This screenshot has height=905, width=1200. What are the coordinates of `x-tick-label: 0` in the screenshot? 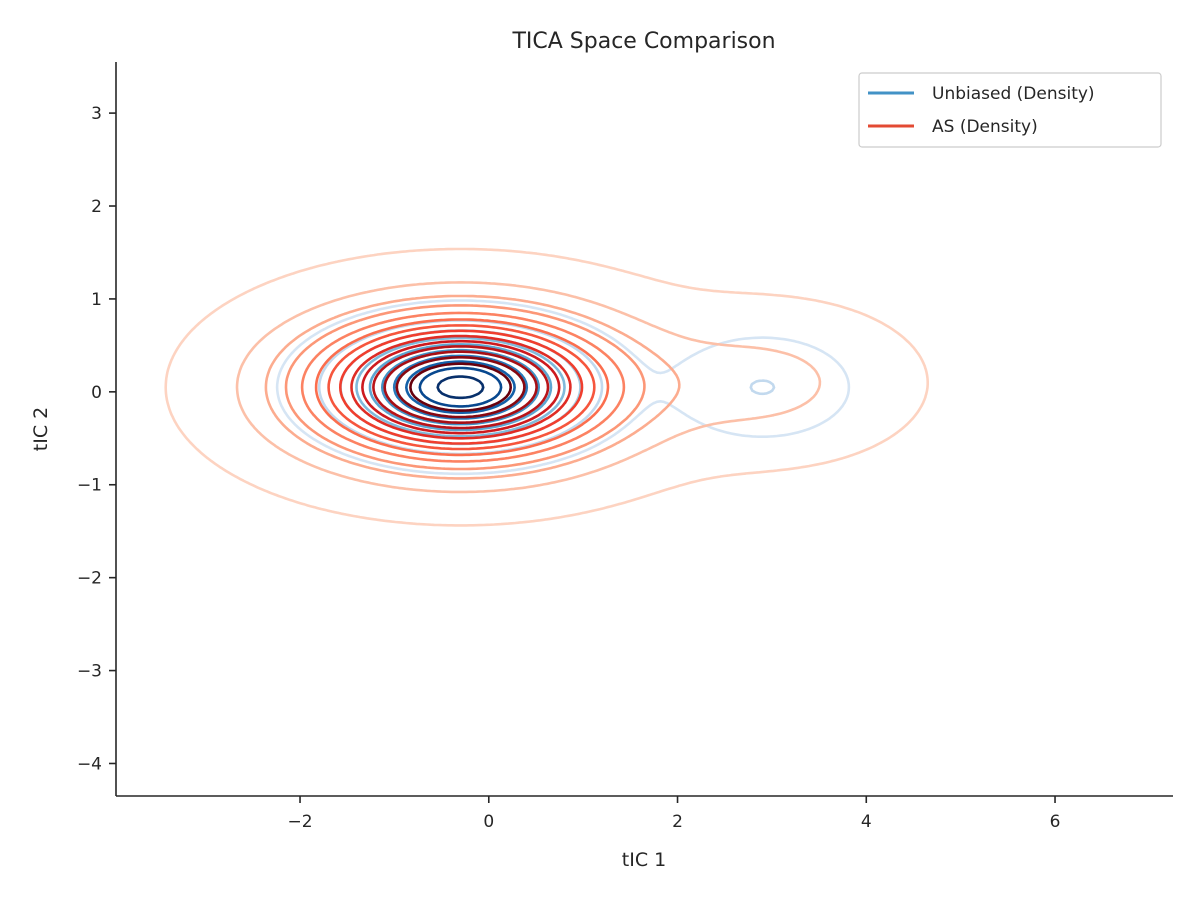 It's located at (488, 822).